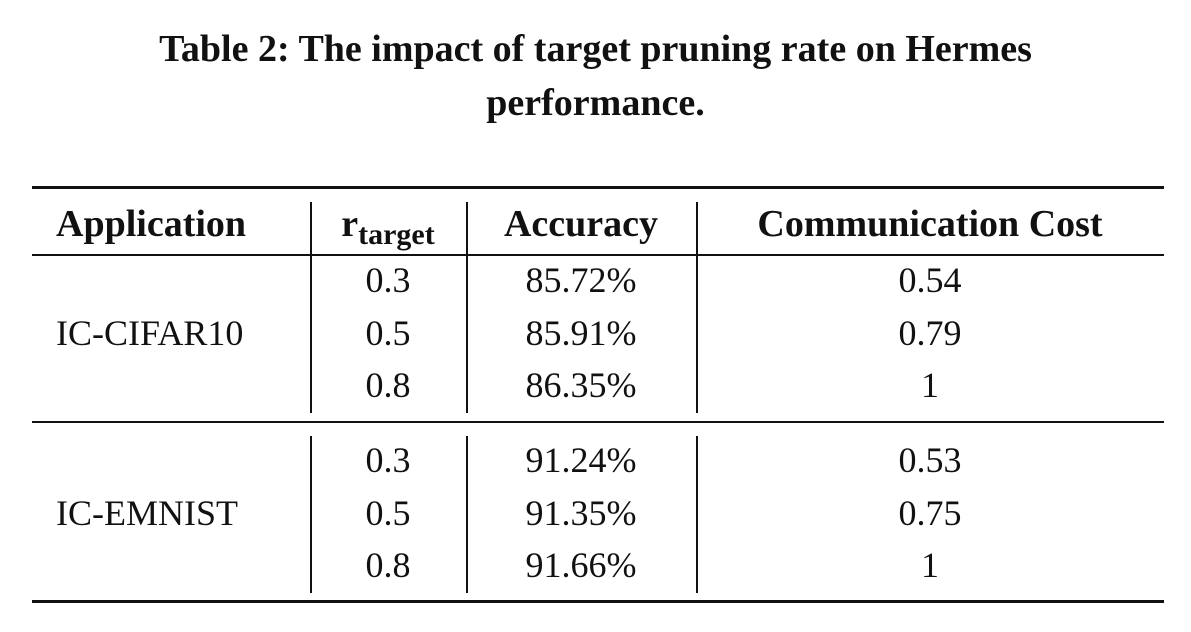 This screenshot has height=632, width=1191. What do you see at coordinates (350, 224) in the screenshot?
I see `header-r-base: r` at bounding box center [350, 224].